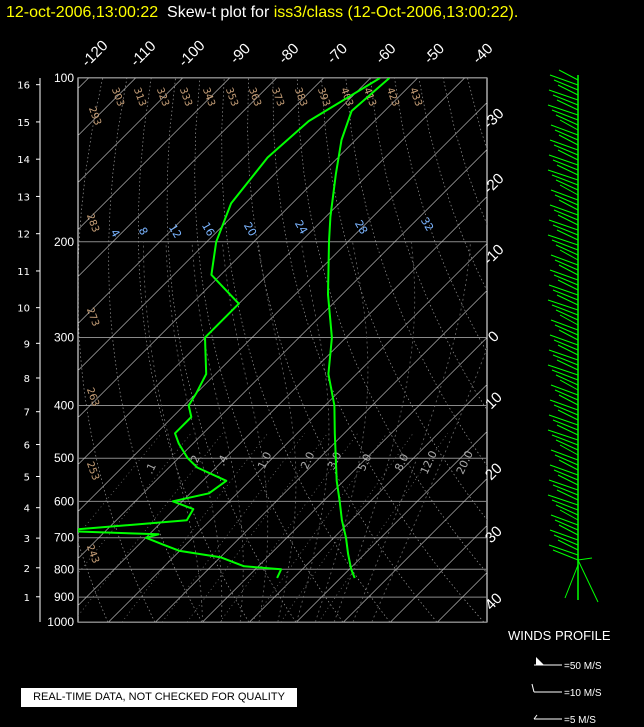 The height and width of the screenshot is (727, 644). What do you see at coordinates (208, 229) in the screenshot?
I see `moist-adiabat-label: 16` at bounding box center [208, 229].